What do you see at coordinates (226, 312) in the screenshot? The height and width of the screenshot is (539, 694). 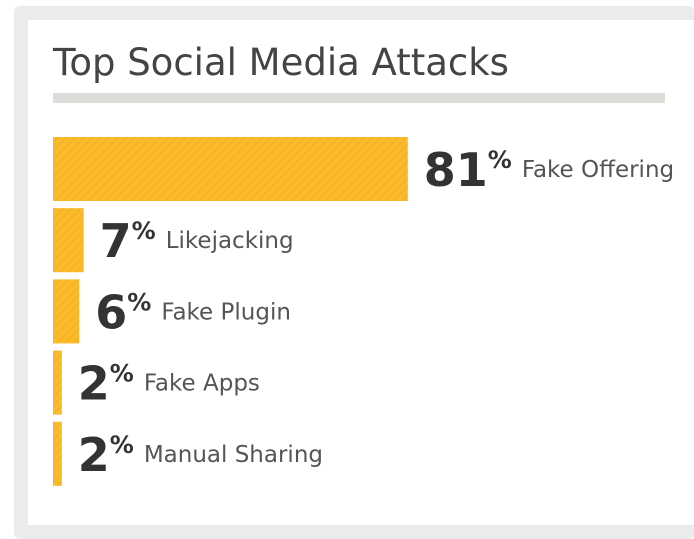 I see `category-label: Fake Plugin` at bounding box center [226, 312].